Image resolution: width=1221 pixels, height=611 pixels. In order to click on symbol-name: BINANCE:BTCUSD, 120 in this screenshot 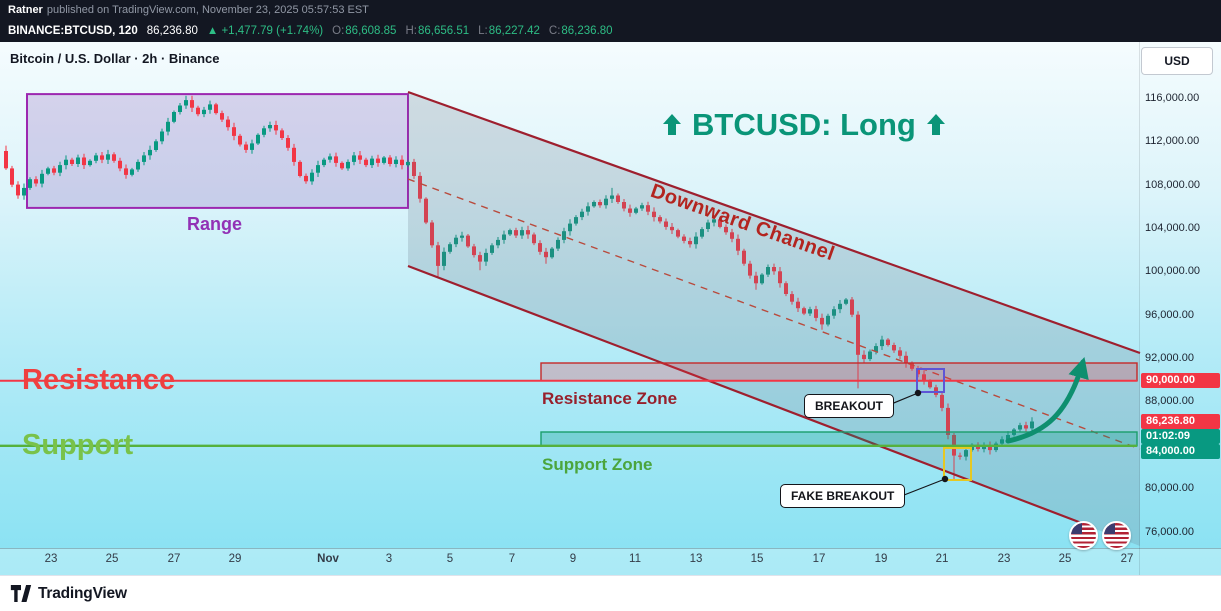, I will do `click(73, 31)`.